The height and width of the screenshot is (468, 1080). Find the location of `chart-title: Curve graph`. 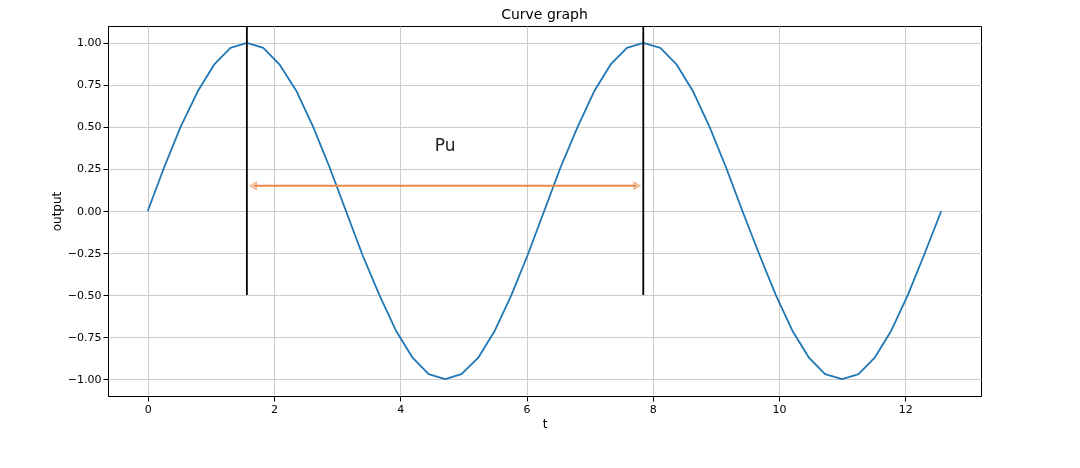

chart-title: Curve graph is located at coordinates (544, 14).